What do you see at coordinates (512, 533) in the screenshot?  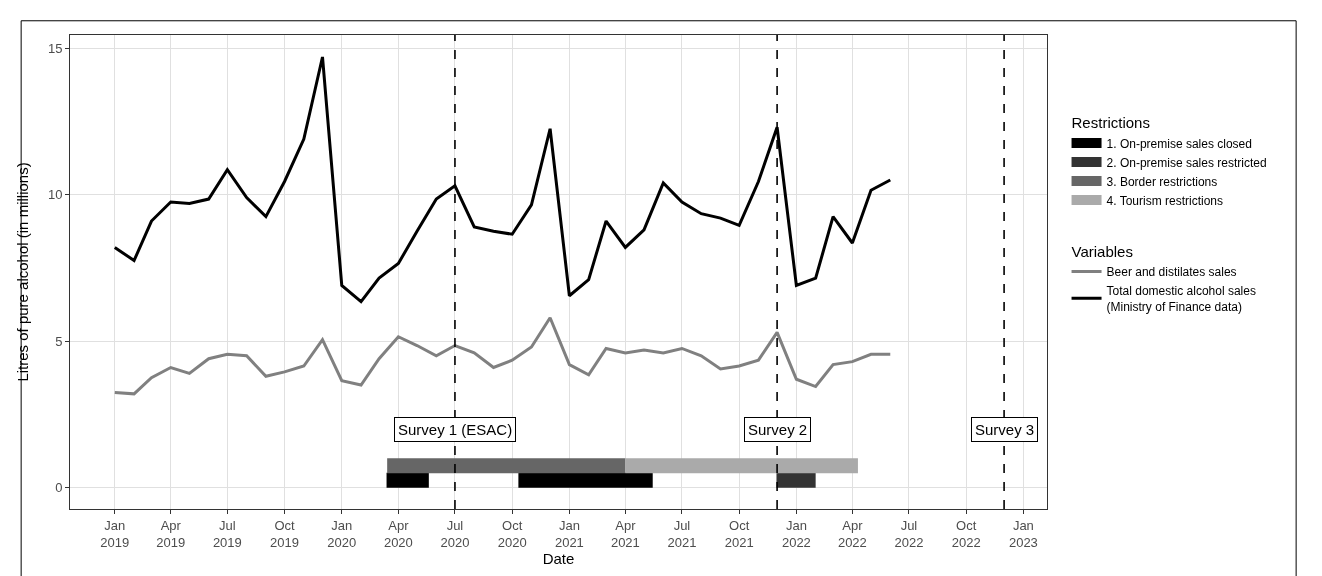 I see `x-tick-label: Oct 2020` at bounding box center [512, 533].